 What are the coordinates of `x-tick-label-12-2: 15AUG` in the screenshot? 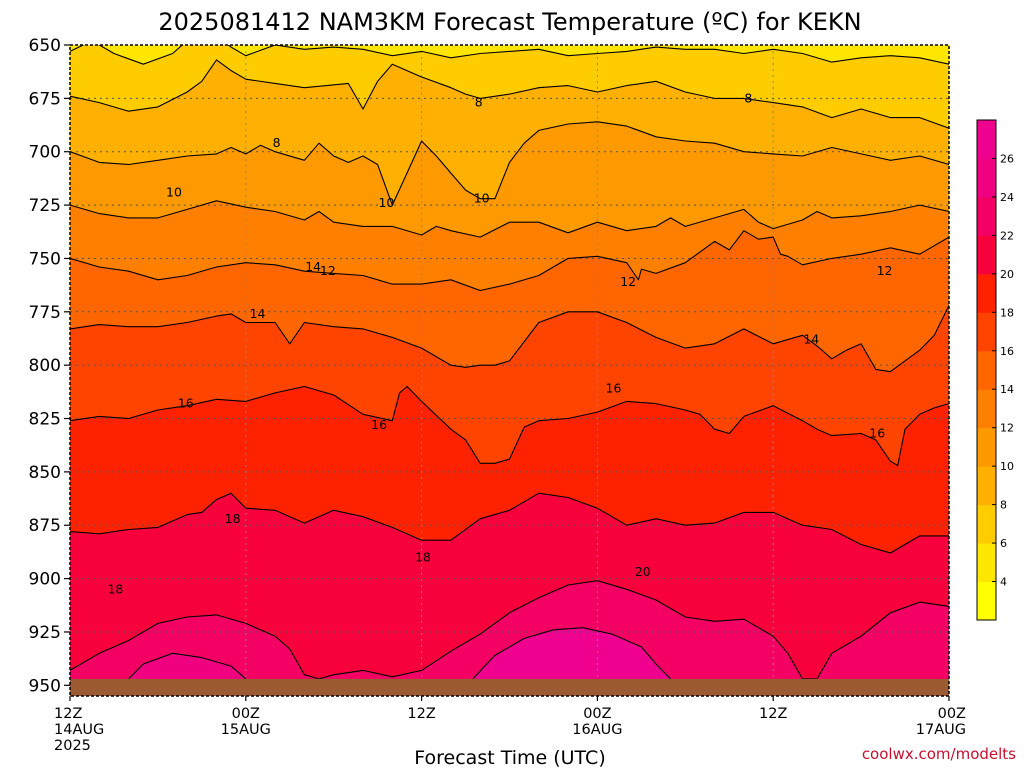 It's located at (246, 730).